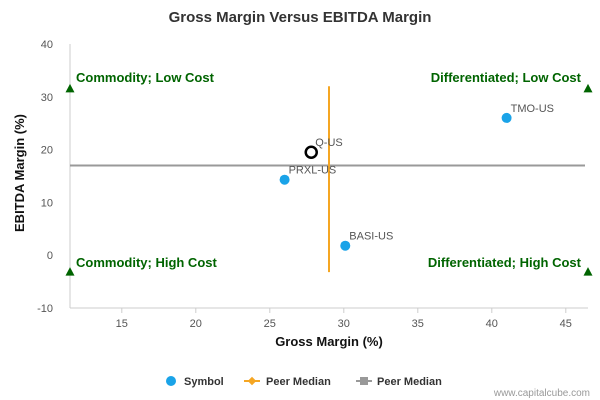  What do you see at coordinates (492, 324) in the screenshot?
I see `x-tick-label: 40` at bounding box center [492, 324].